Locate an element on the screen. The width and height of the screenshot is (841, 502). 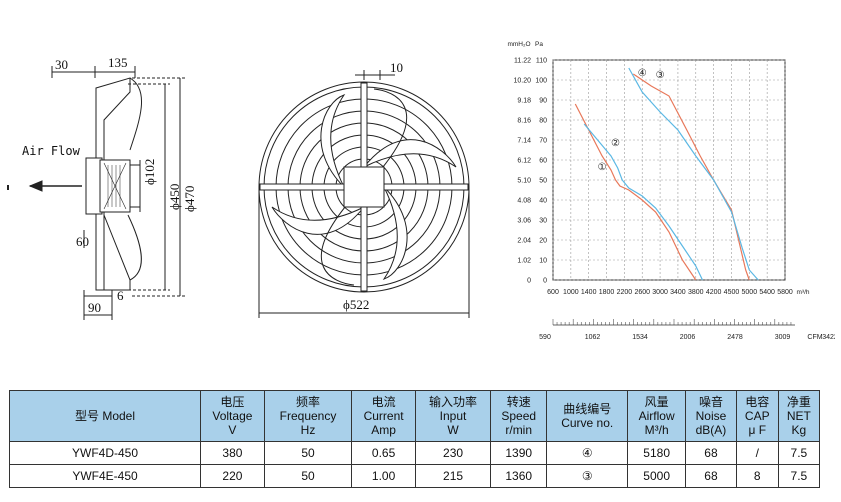
y-left-tick: 5.10 is located at coordinates (524, 181).